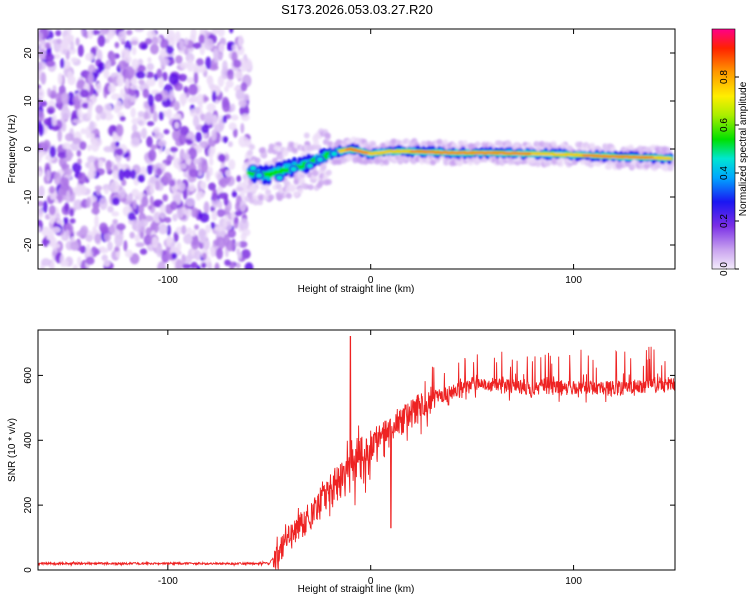 The image size is (750, 600). I want to click on snr-y-tick-label: 400, so click(28, 439).